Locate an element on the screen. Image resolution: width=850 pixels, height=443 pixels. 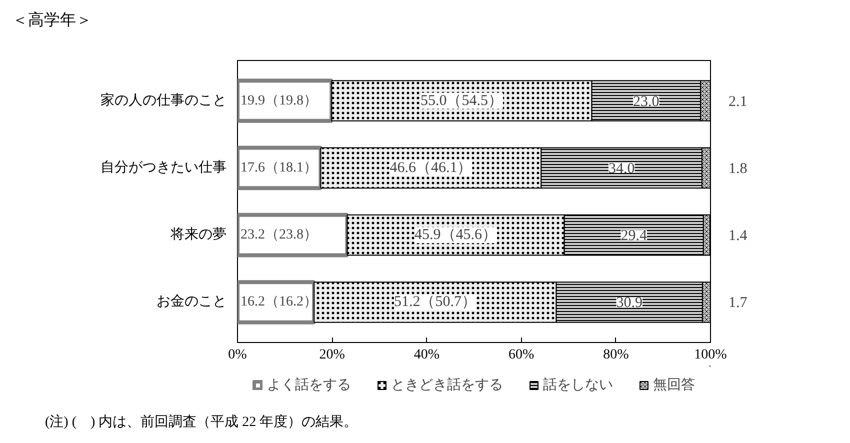
y-tick-label: 自分がつきたい仕事 is located at coordinates (163, 167).